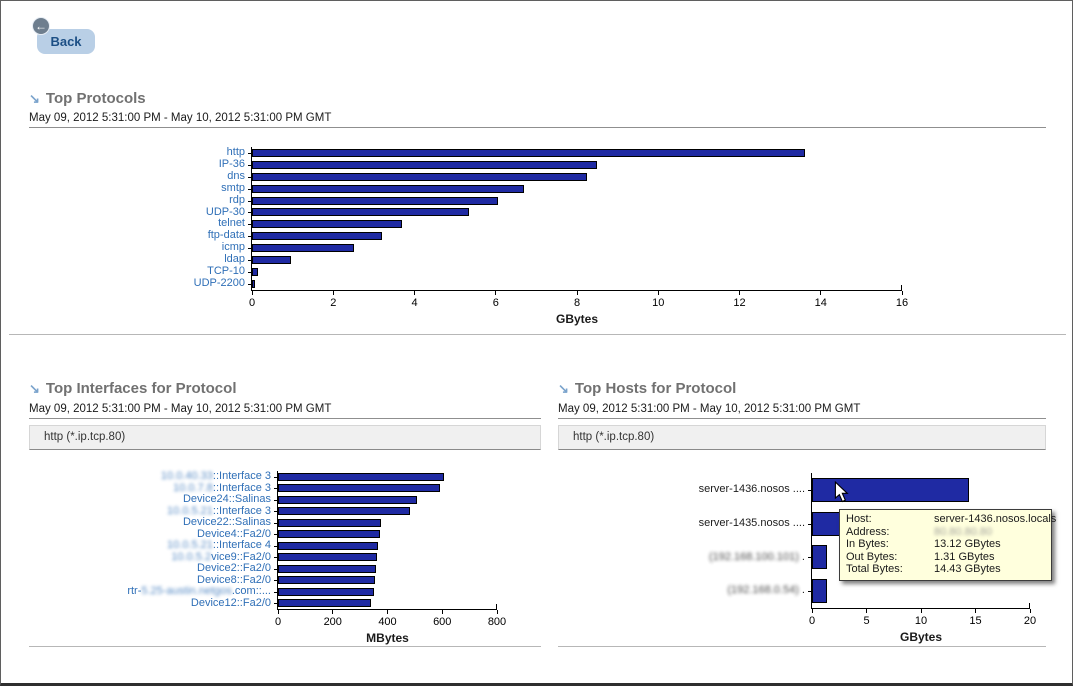  What do you see at coordinates (537, 334) in the screenshot?
I see `section-separator` at bounding box center [537, 334].